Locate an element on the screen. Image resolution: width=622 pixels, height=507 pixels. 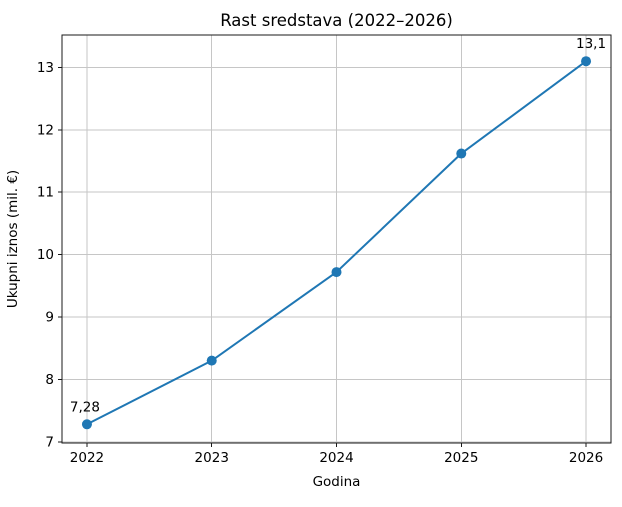
data-point-value-label: 7,28 is located at coordinates (85, 407).